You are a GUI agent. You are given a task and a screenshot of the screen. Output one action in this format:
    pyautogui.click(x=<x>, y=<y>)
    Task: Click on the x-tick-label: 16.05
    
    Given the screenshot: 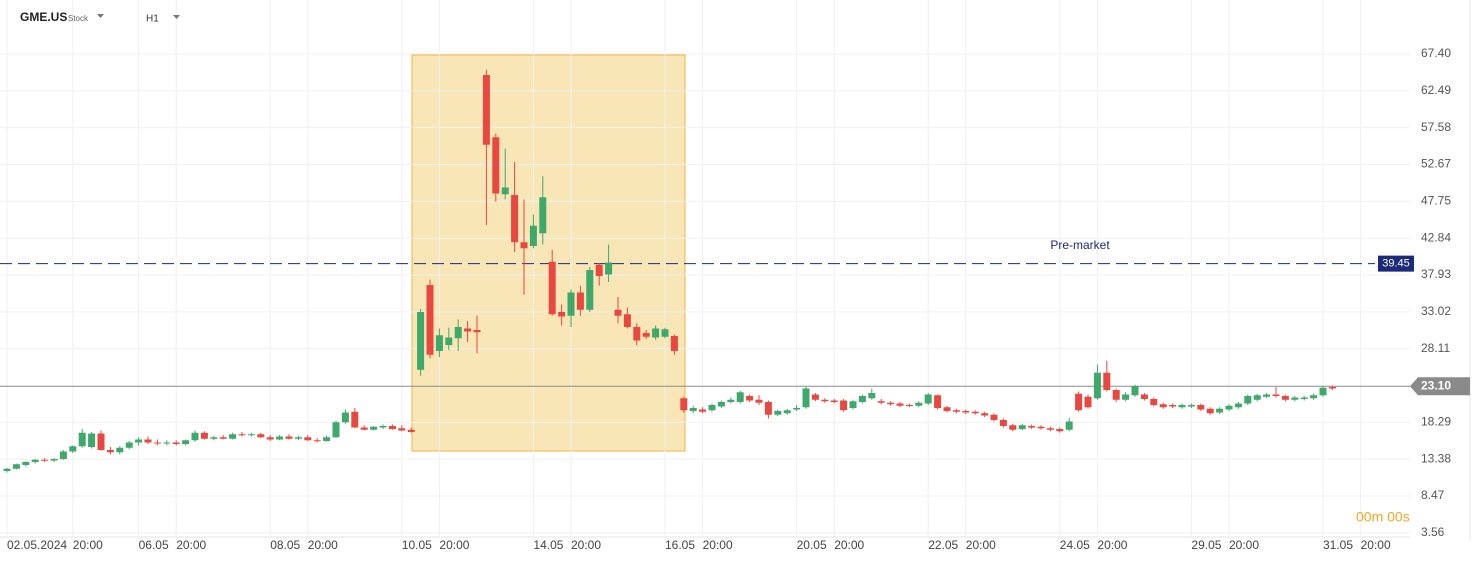 What is the action you would take?
    pyautogui.click(x=680, y=545)
    